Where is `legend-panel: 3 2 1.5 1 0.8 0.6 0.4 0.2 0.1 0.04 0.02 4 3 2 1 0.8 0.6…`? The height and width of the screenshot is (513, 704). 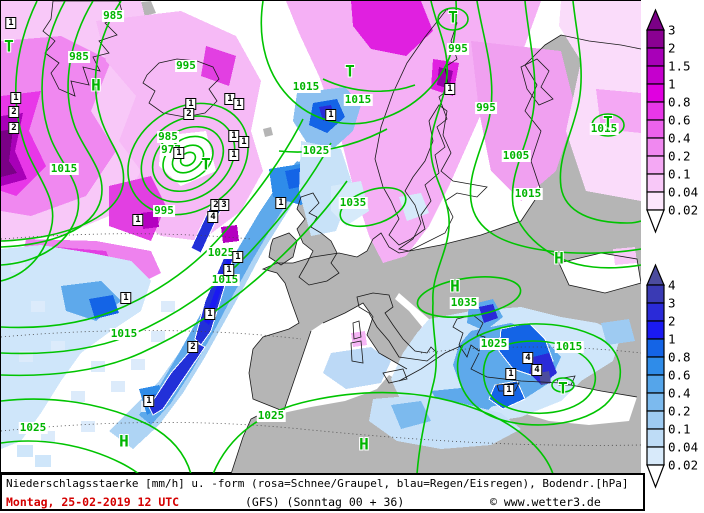 legend-panel: 3 2 1.5 1 0.8 0.6 0.4 0.2 0.1 0.04 0.02 4 3 2 1 0.8 0.6… is located at coordinates (672, 256).